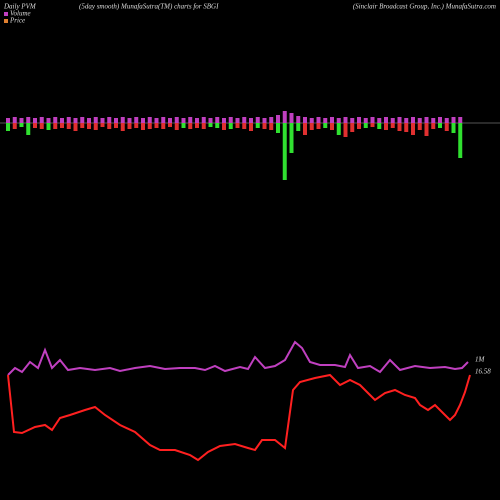  What do you see at coordinates (20, 14) in the screenshot?
I see `legend-label: Volume` at bounding box center [20, 14].